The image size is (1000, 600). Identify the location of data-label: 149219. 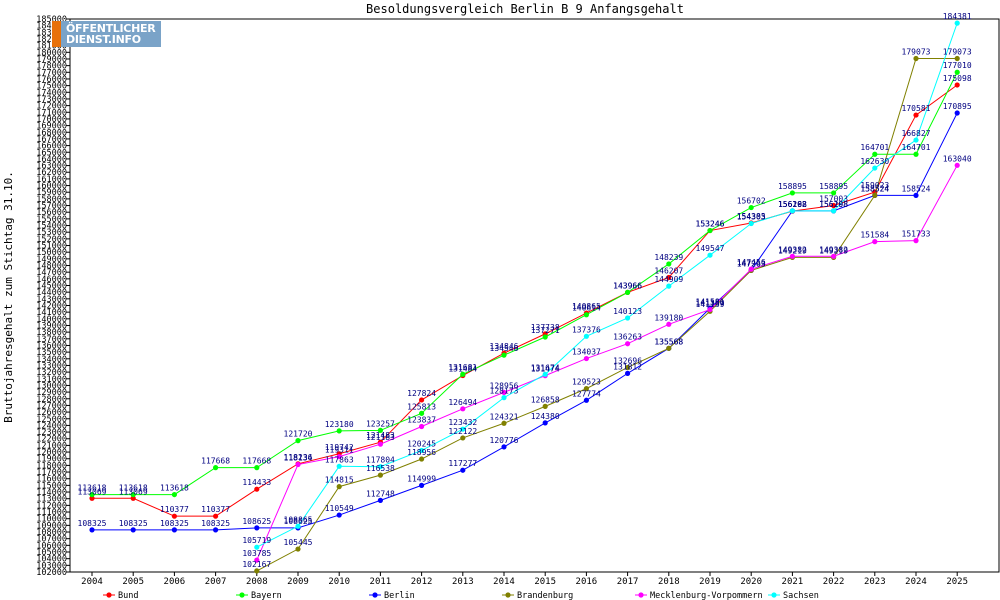
(833, 250).